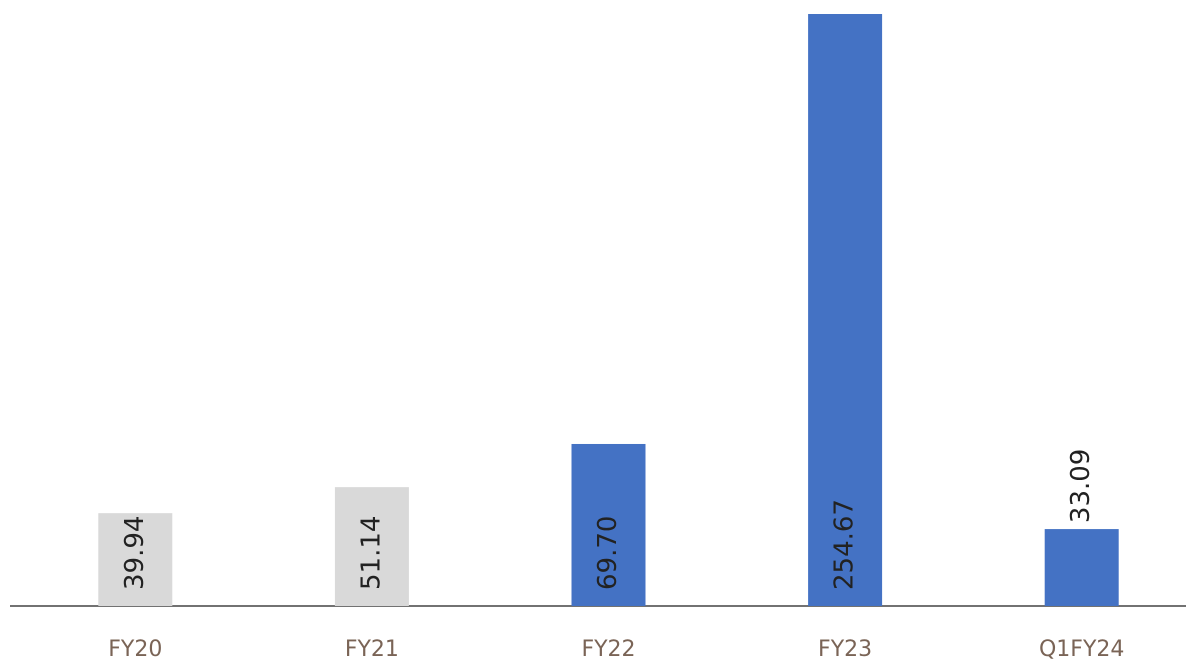 The width and height of the screenshot is (1186, 662). Describe the element at coordinates (845, 544) in the screenshot. I see `data-label: 254.67` at that location.